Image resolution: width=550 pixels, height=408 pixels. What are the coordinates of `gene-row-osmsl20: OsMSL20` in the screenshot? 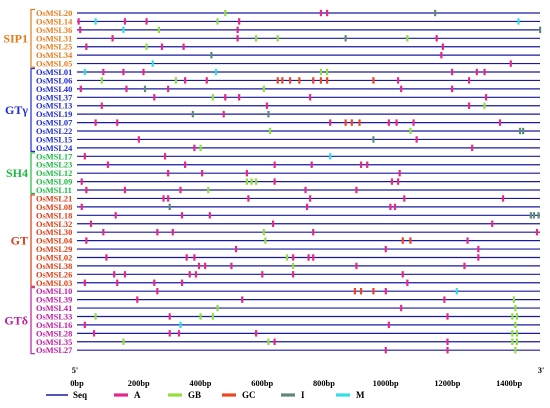 It's located at (288, 13).